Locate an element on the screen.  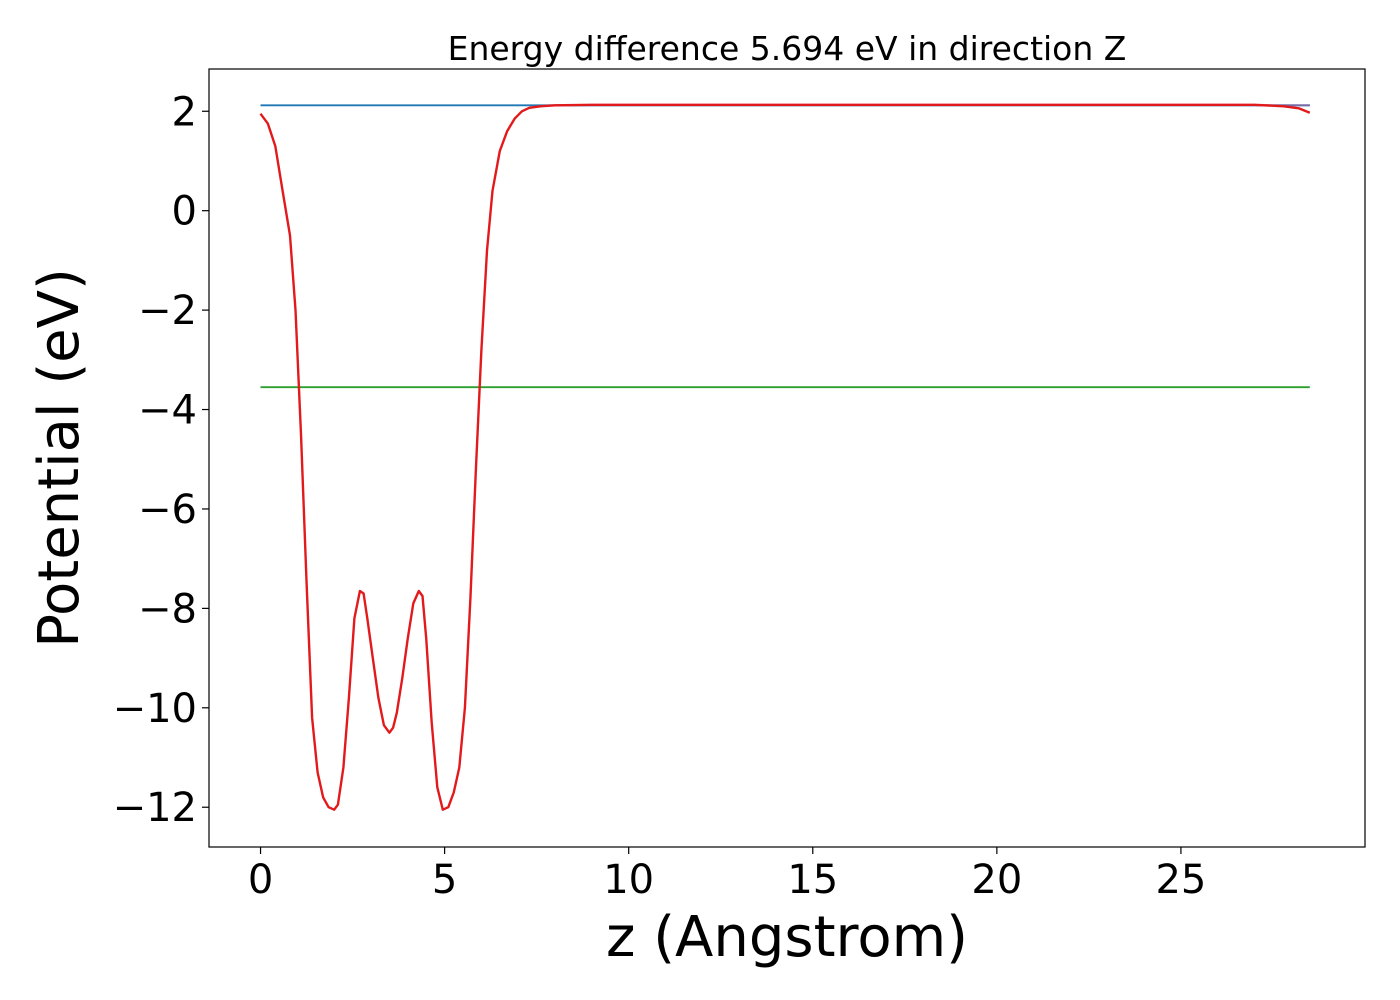
y-tick-label: −8 is located at coordinates (167, 609).